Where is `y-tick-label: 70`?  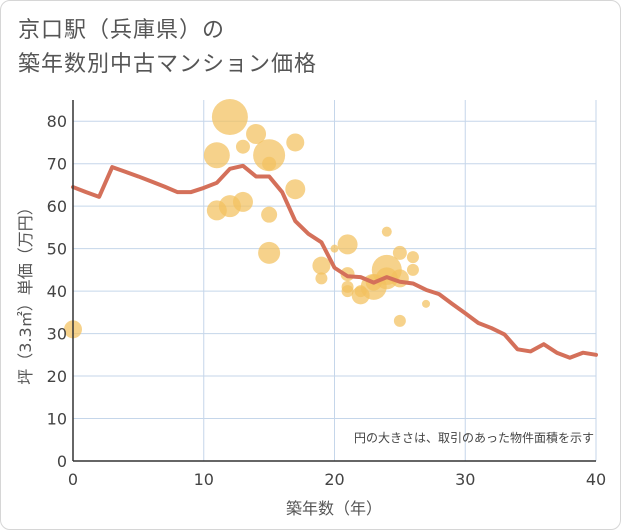
y-tick-label: 70 is located at coordinates (57, 164).